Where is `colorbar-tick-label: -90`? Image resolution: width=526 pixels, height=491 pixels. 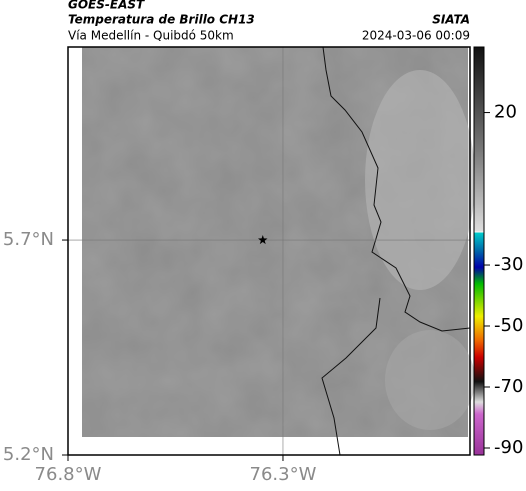
colorbar-tick-label: -90 is located at coordinates (508, 447).